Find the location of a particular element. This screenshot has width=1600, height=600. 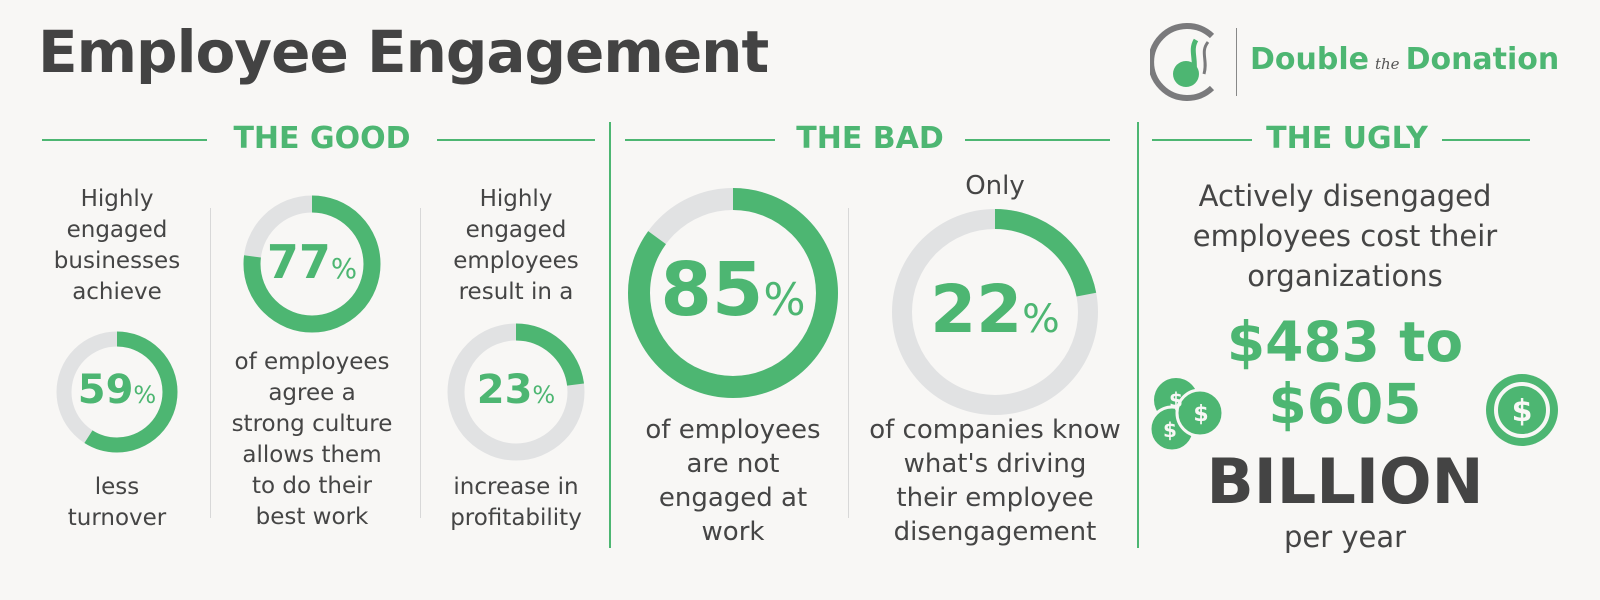

logo-text: Donation is located at coordinates (1482, 59).